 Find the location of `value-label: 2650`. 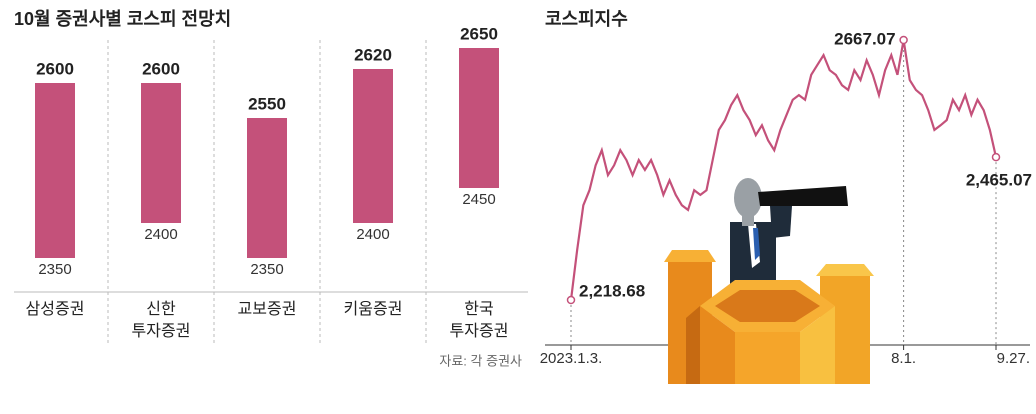

value-label: 2650 is located at coordinates (479, 33).